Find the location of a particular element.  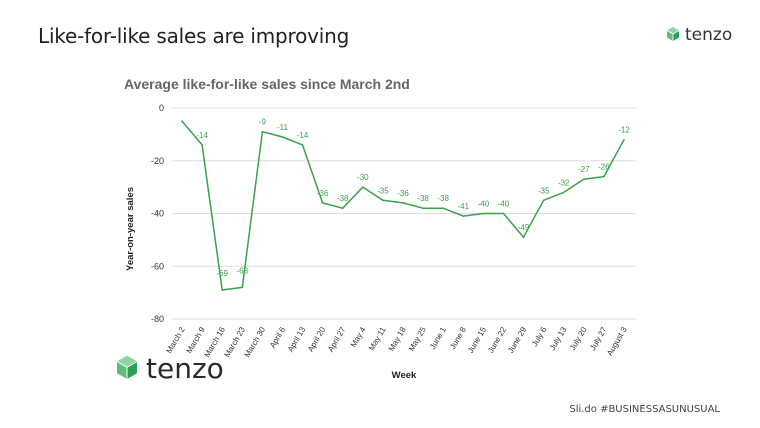

x-tick-label: April 20 is located at coordinates (317, 339).